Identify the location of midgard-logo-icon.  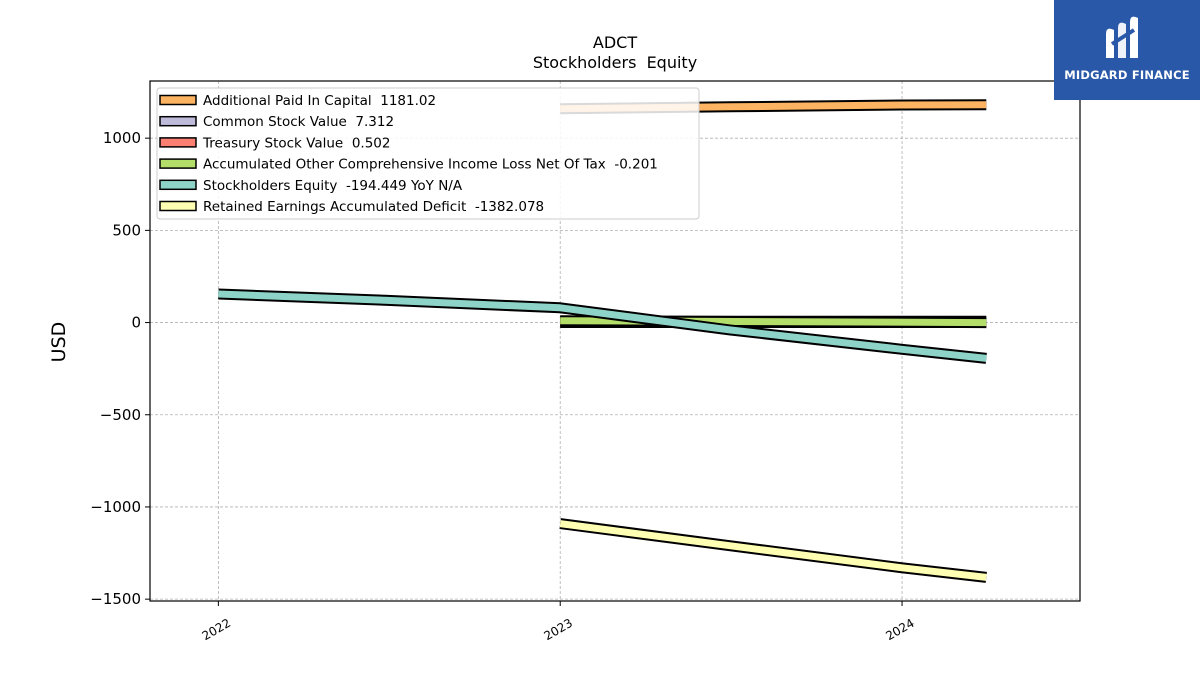
(1122, 37).